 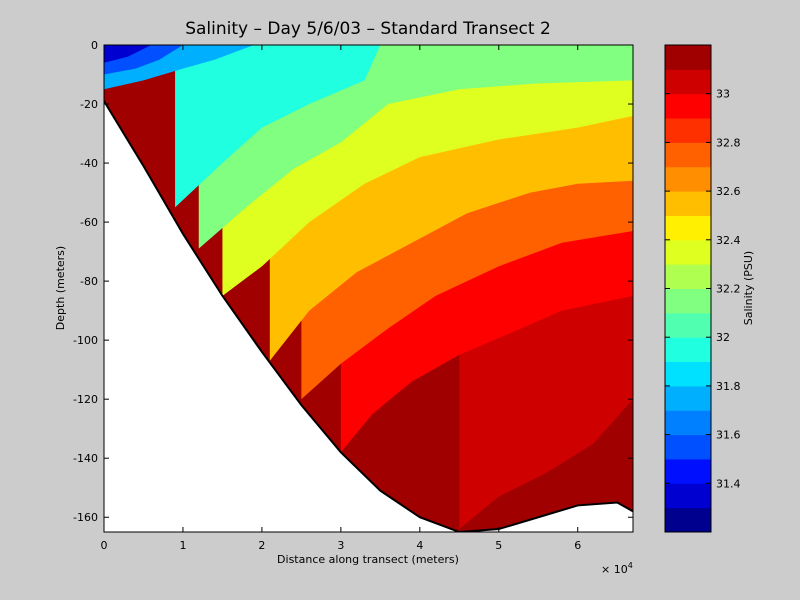 What do you see at coordinates (368, 559) in the screenshot?
I see `x-axis-label: Distance along transect (meters)` at bounding box center [368, 559].